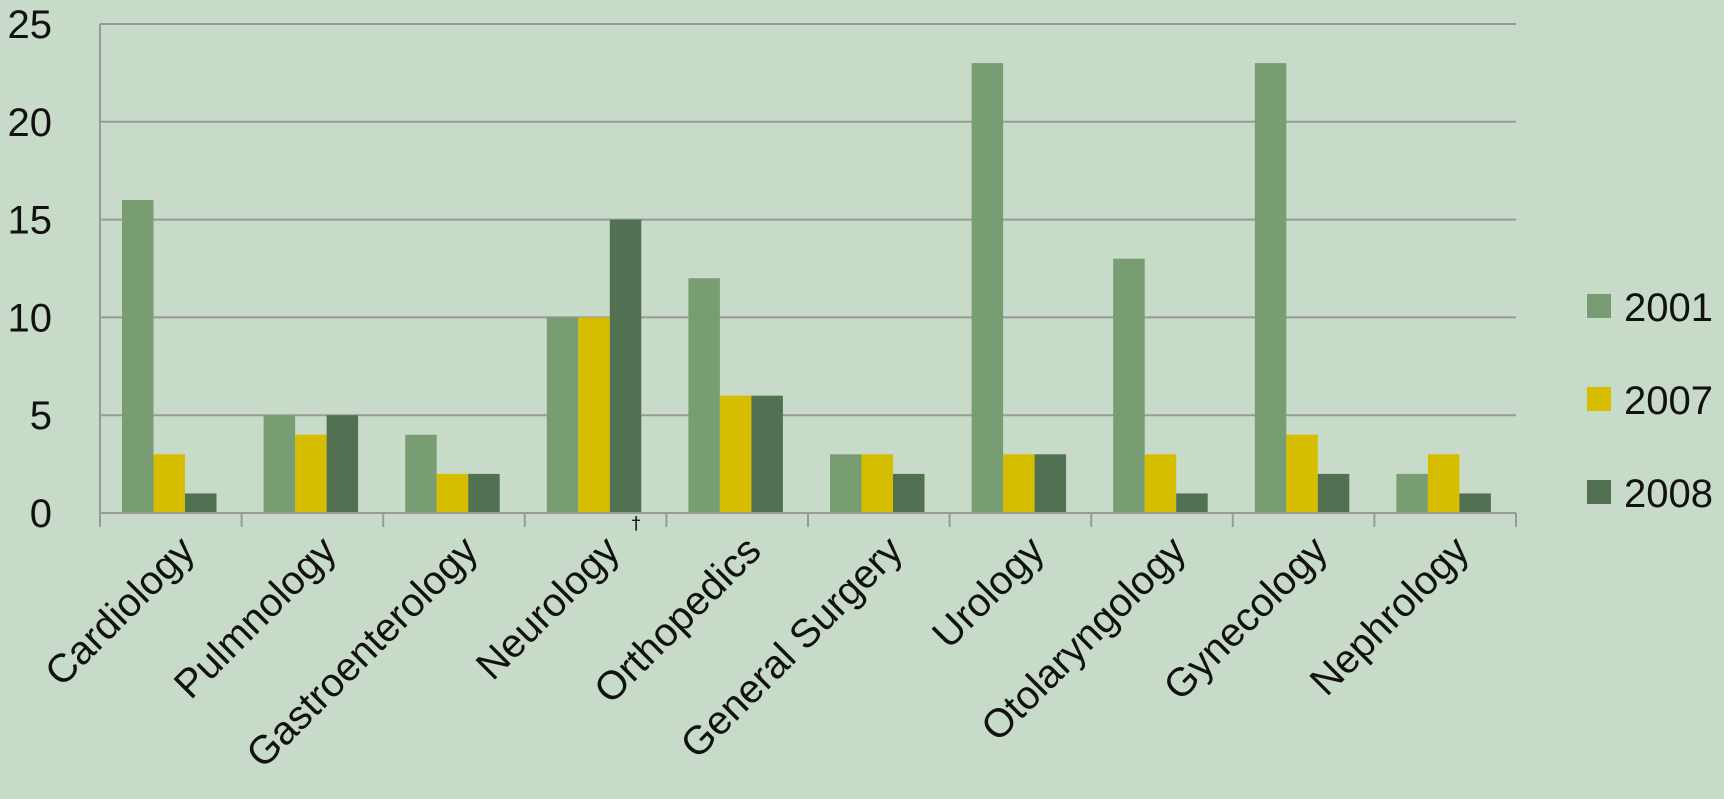 The height and width of the screenshot is (799, 1724). Describe the element at coordinates (877, 483) in the screenshot. I see `bar-2007-general-surgery` at that location.